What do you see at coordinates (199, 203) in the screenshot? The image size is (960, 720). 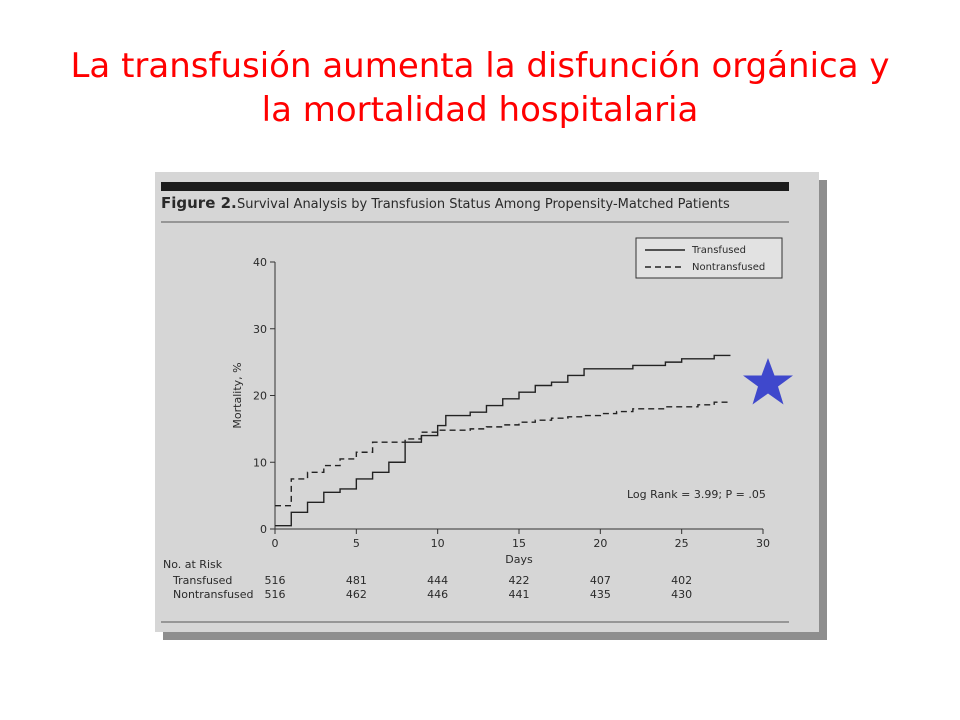 I see `figure-caption-label: Figure 2.` at bounding box center [199, 203].